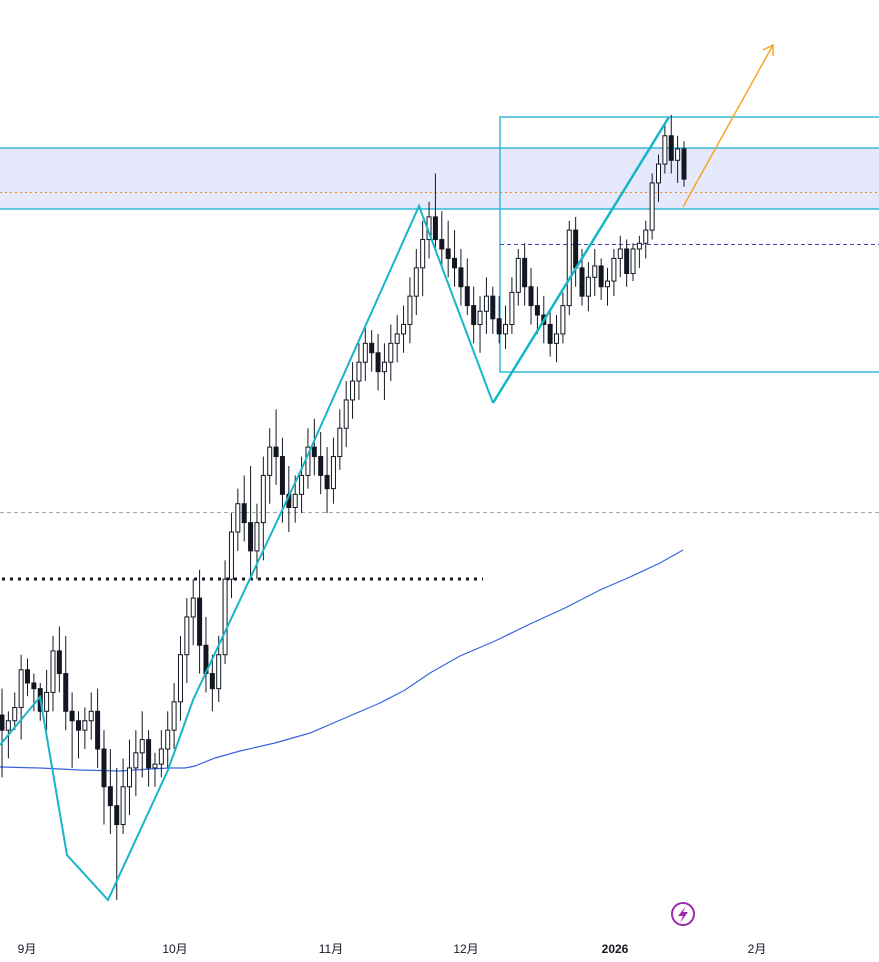 Image resolution: width=879 pixels, height=962 pixels. What do you see at coordinates (683, 914) in the screenshot?
I see `flash-icon` at bounding box center [683, 914].